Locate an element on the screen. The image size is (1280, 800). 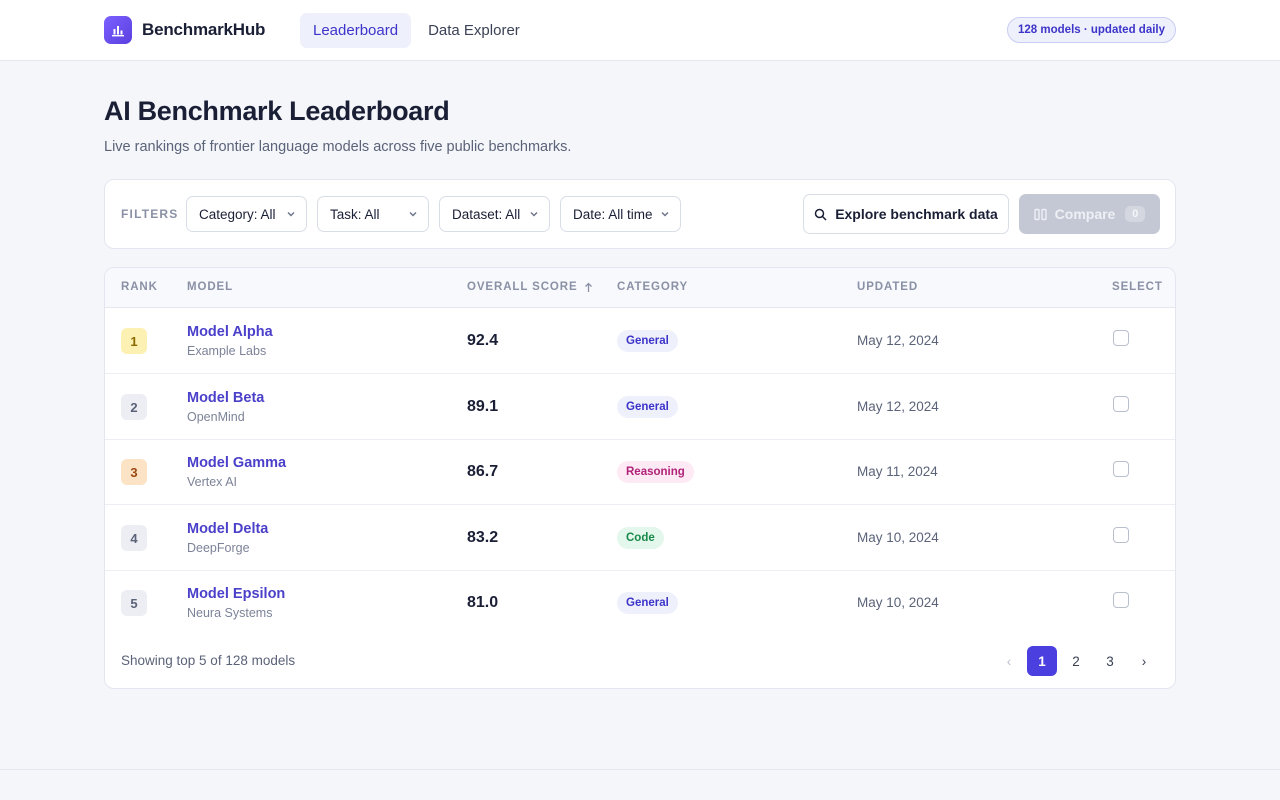
explore-data-label: Explore benchmark data is located at coordinates (916, 214).